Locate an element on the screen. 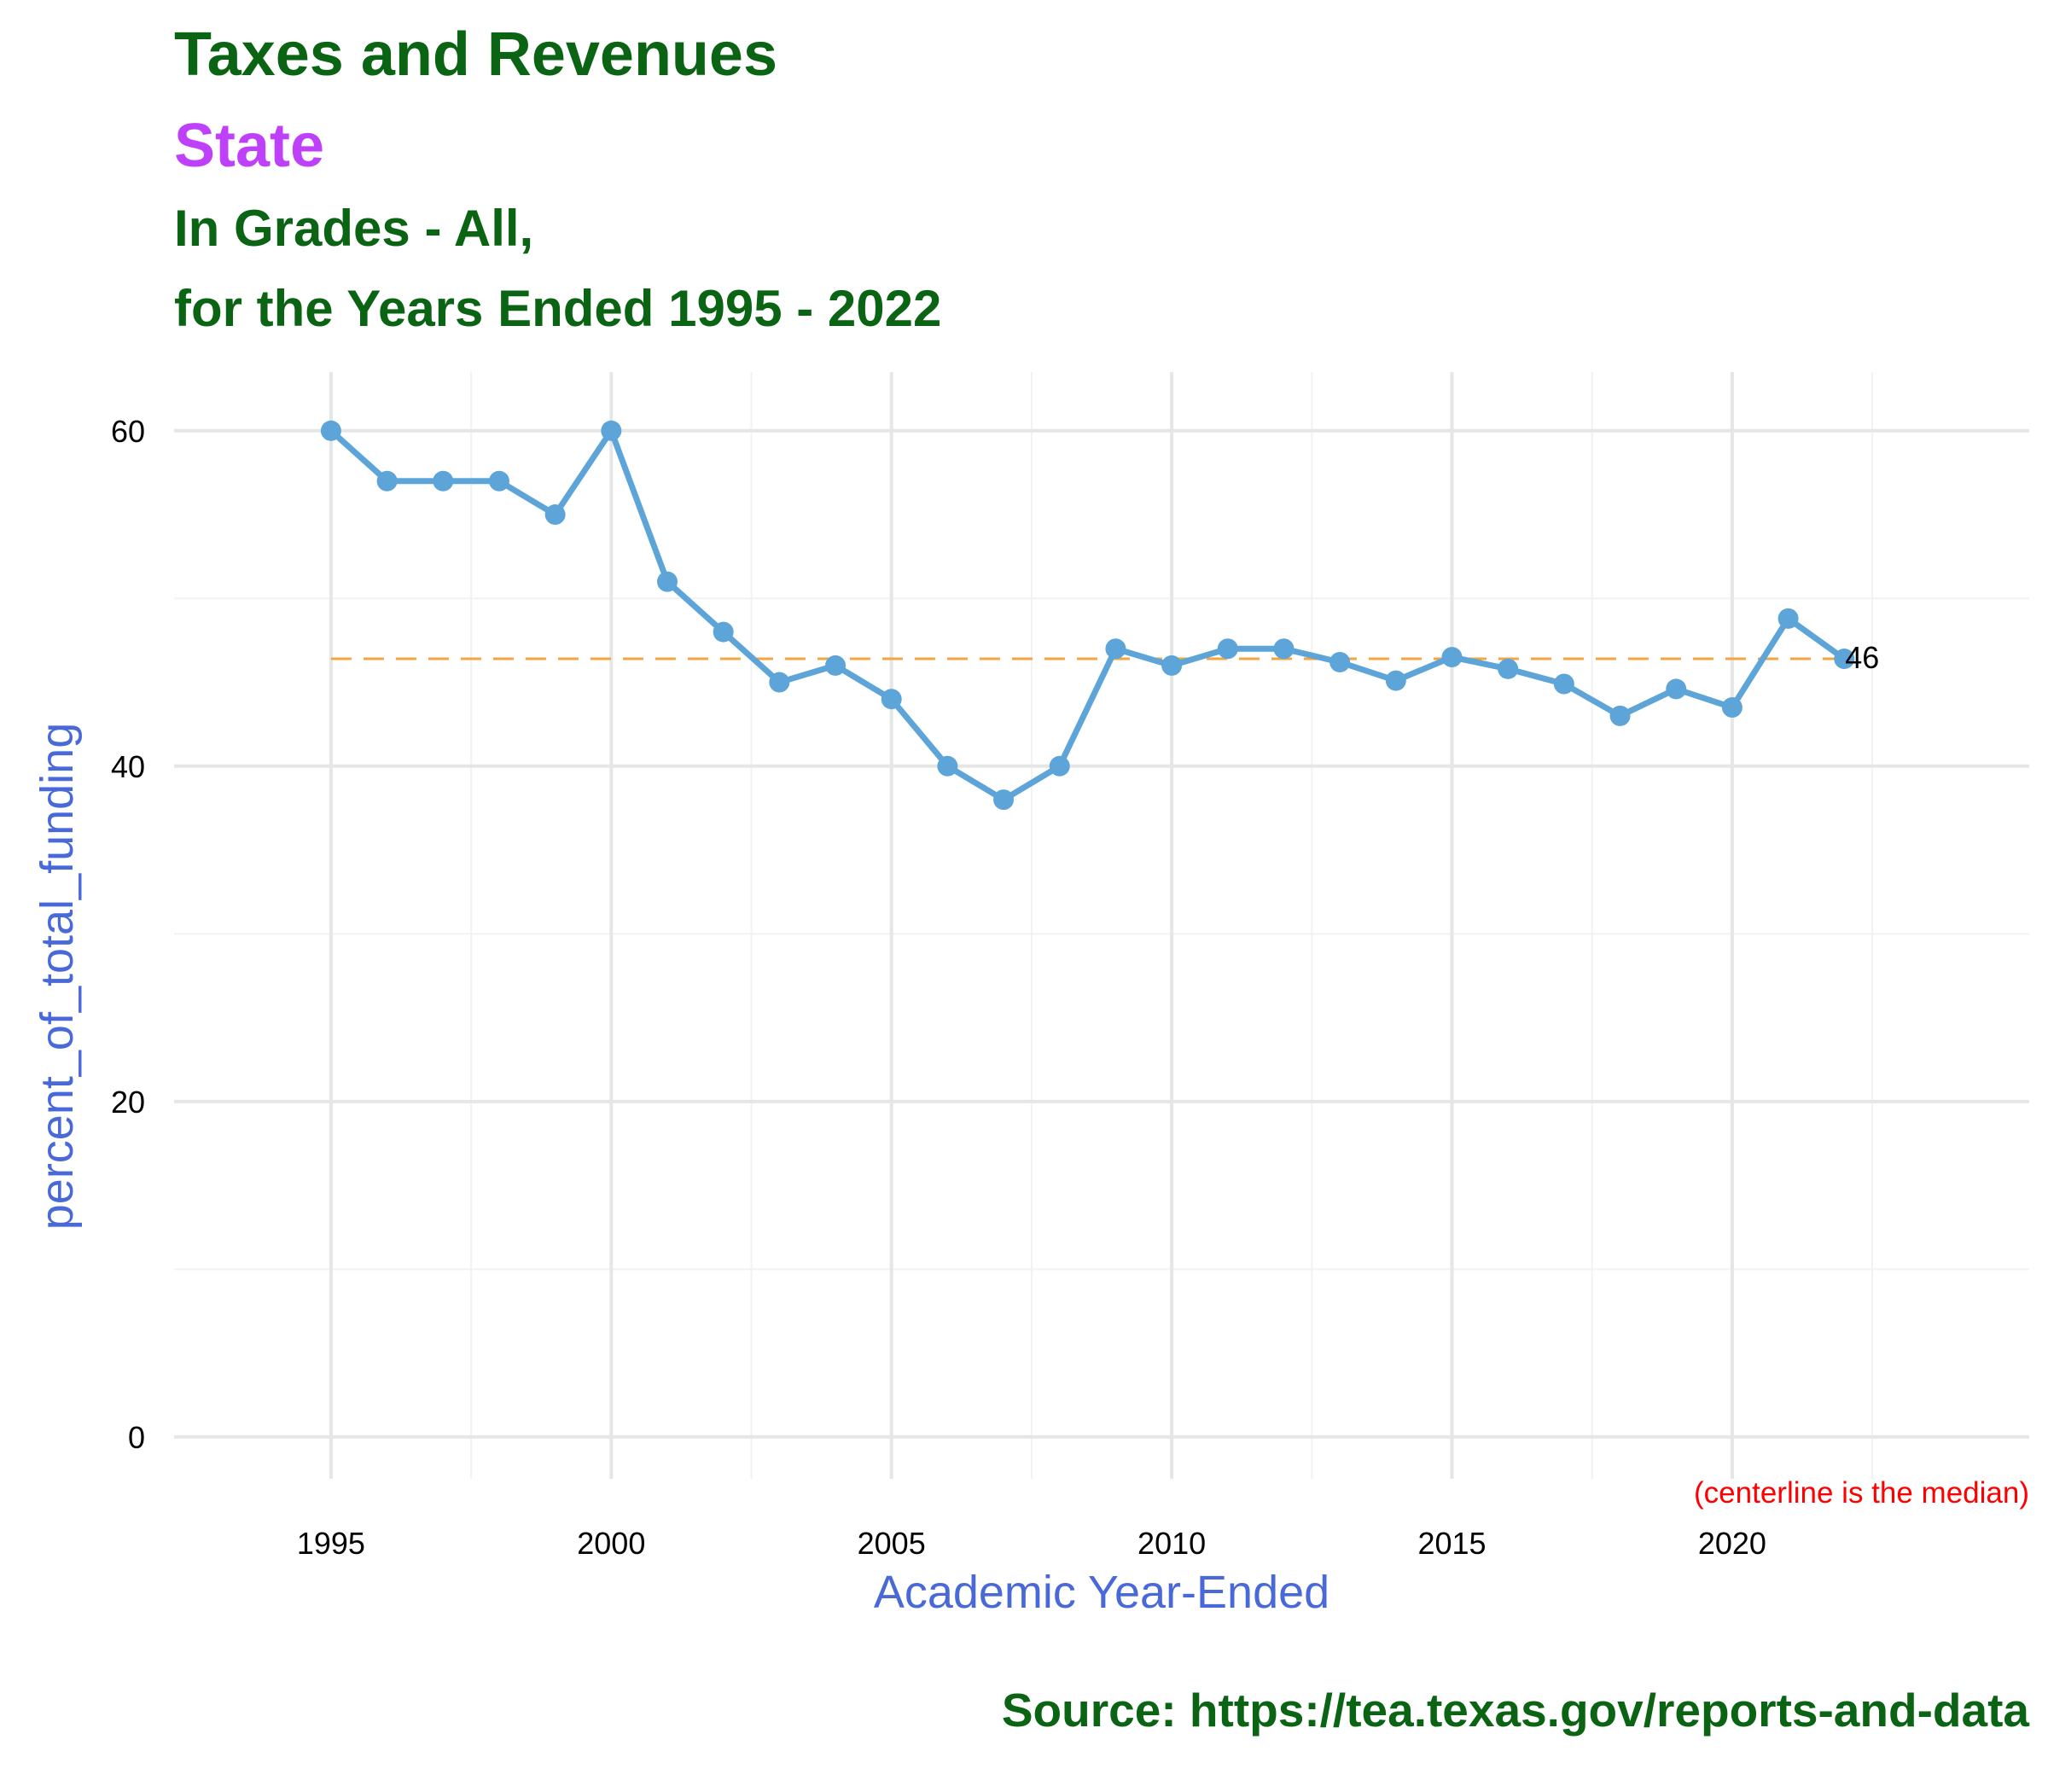  x-tick-label: 2000 is located at coordinates (611, 1543).